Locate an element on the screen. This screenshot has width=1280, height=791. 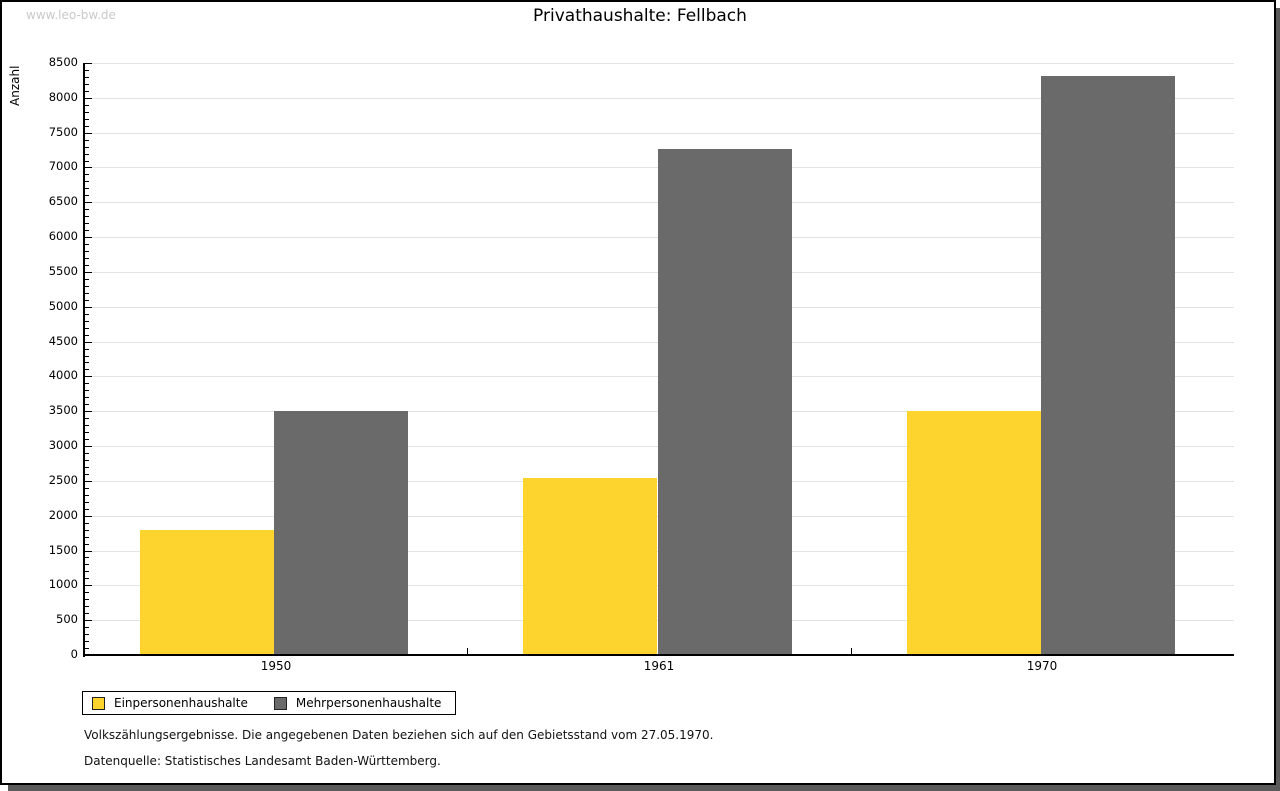
watermark: www.leo-bw.de is located at coordinates (71, 15).